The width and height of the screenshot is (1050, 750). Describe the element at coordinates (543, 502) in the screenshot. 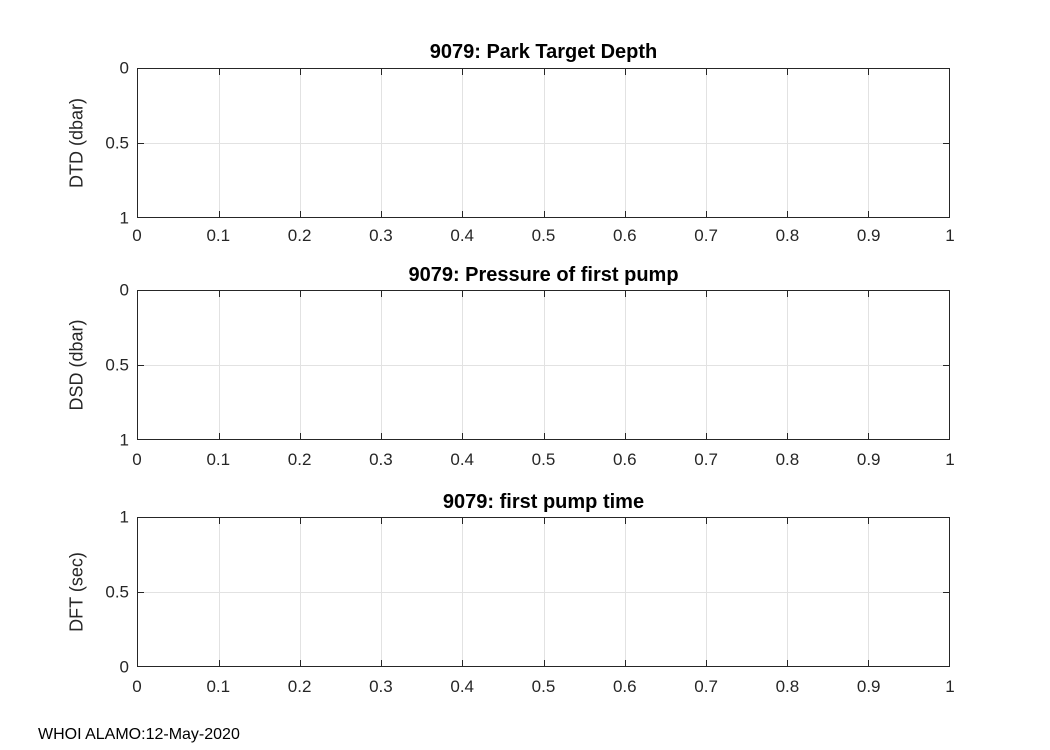

I see `subplot-title: 9079: first pump time` at that location.